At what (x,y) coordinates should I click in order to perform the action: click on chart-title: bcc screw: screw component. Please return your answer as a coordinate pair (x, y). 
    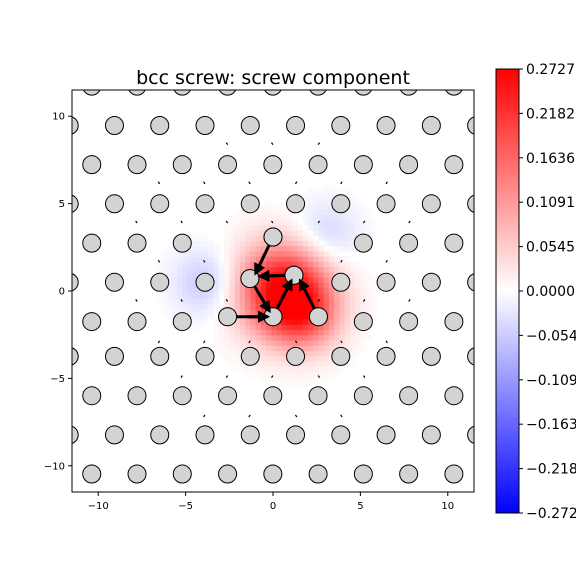
    Looking at the image, I should click on (273, 78).